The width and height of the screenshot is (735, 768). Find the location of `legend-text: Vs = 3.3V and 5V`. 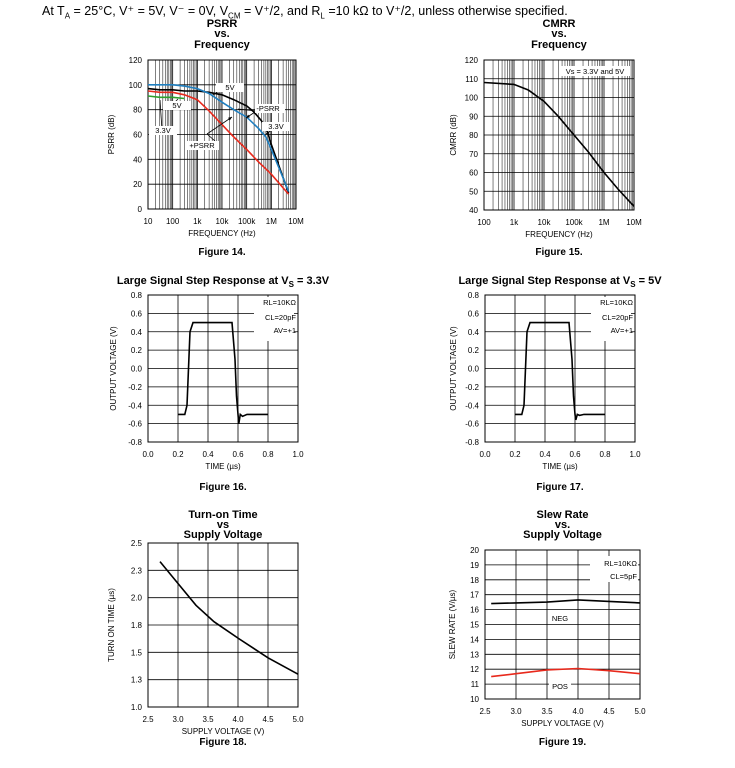

legend-text: Vs = 3.3V and 5V is located at coordinates (595, 71).